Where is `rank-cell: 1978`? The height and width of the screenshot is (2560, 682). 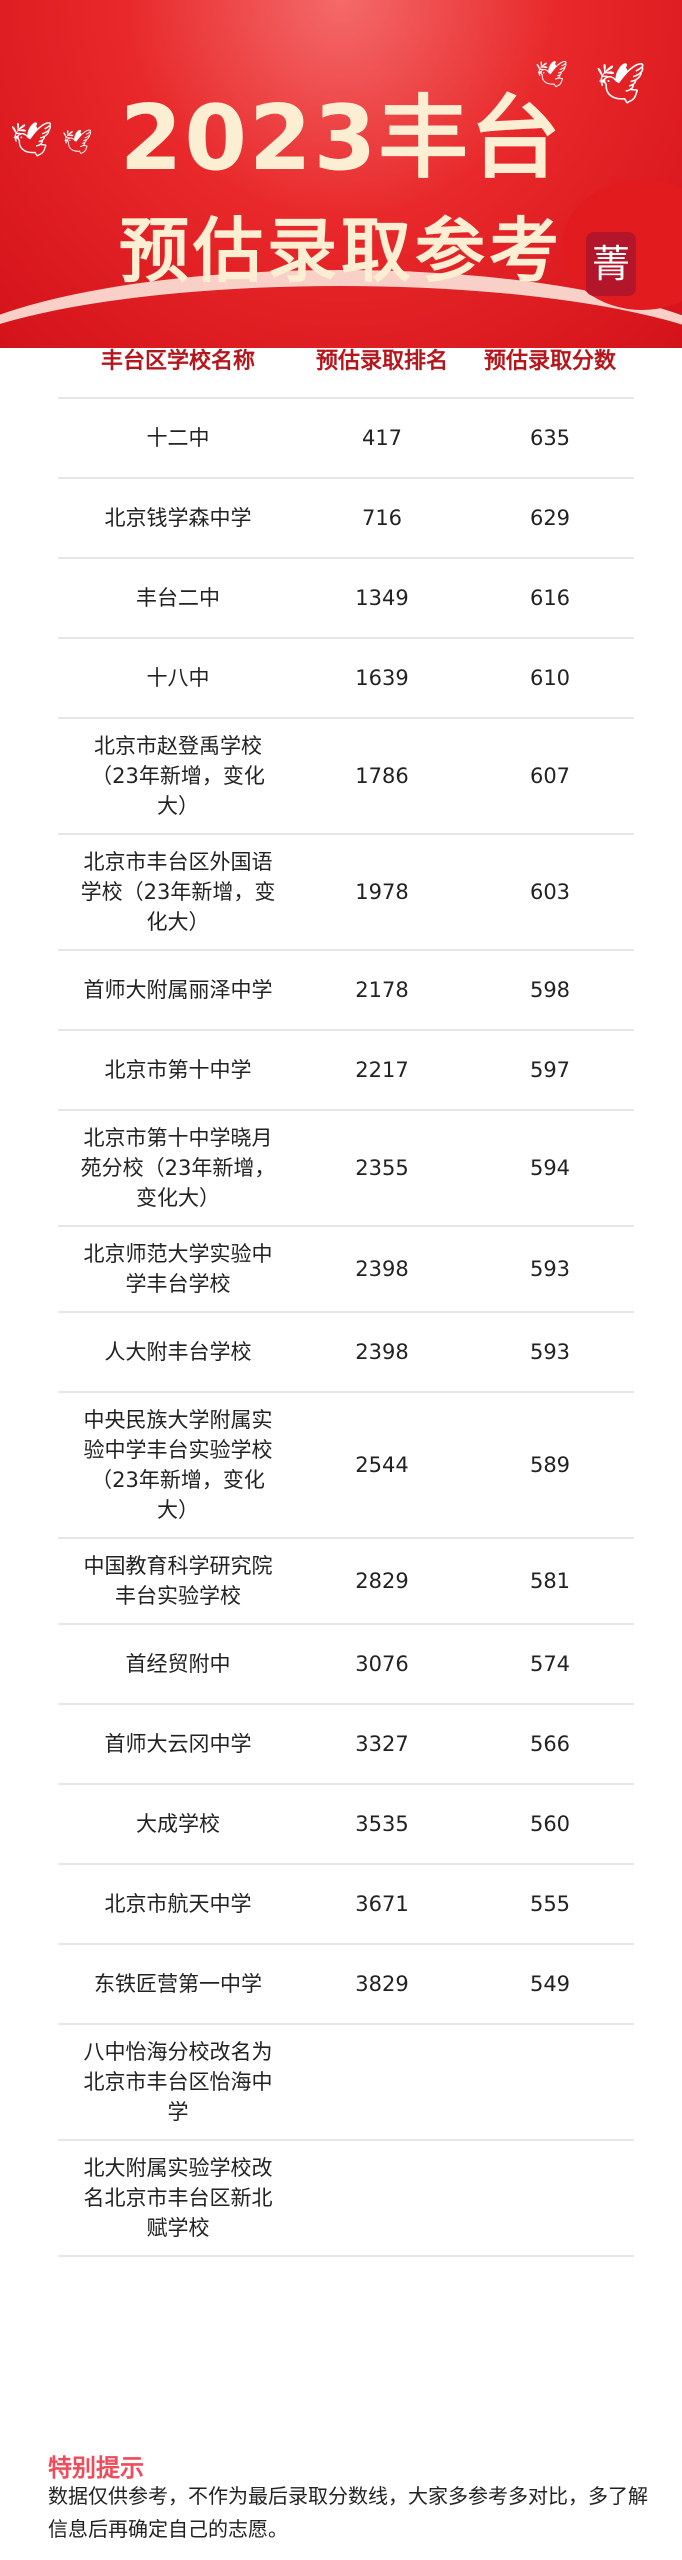
rank-cell: 1978 is located at coordinates (382, 892).